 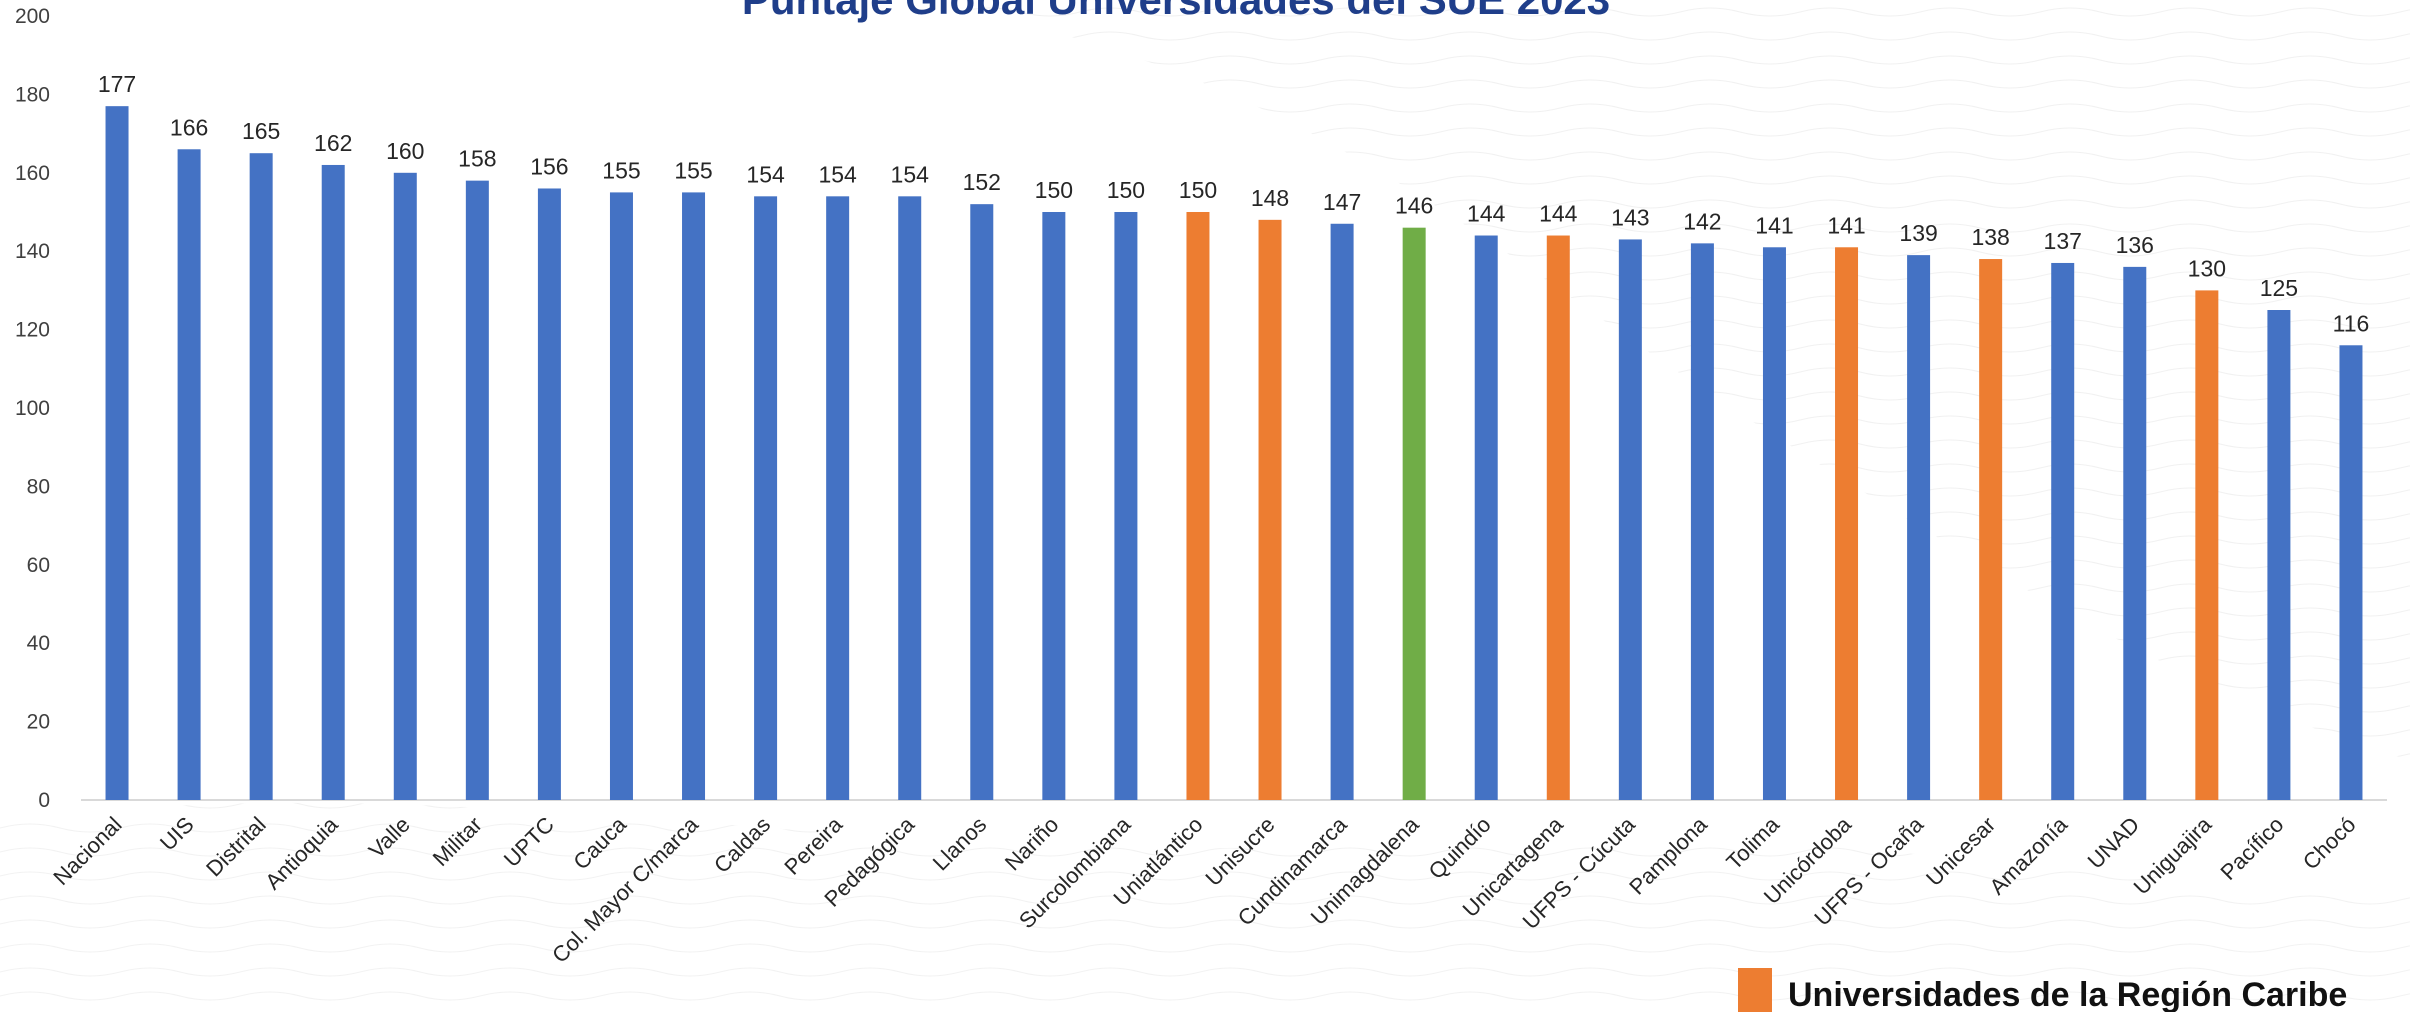 I want to click on y-tick-label: 100, so click(x=32, y=408).